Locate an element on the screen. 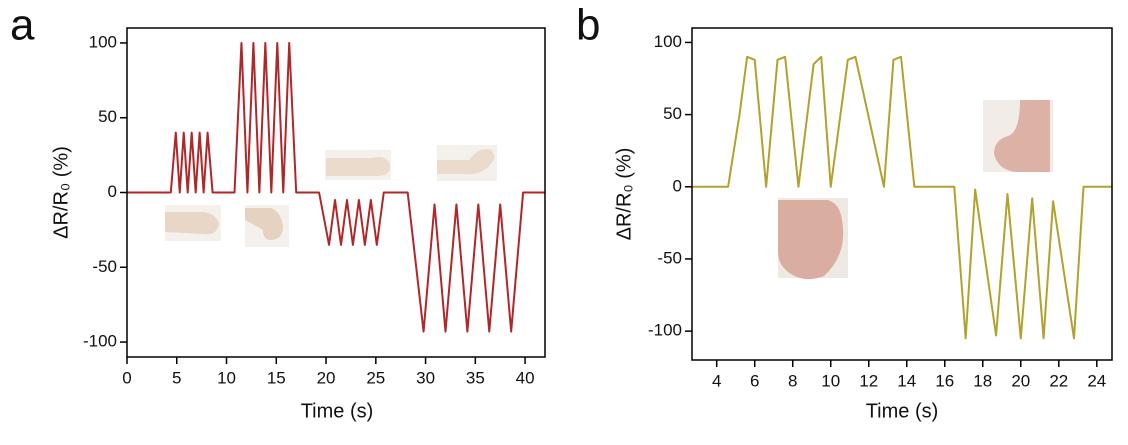  x-tick-label: 35 is located at coordinates (475, 377).